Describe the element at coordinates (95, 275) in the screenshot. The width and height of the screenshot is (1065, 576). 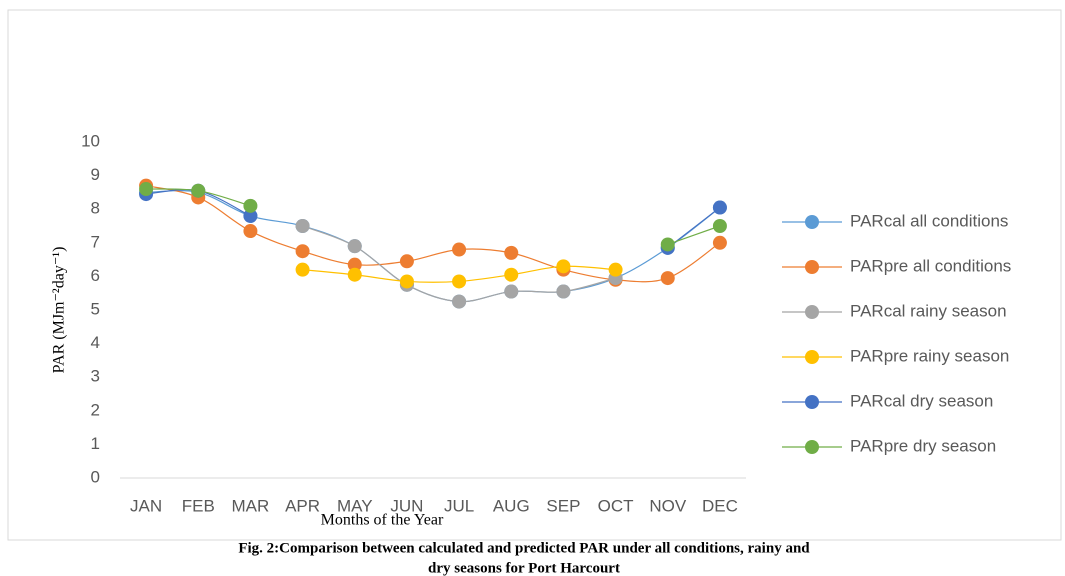
I see `y-tick-label: 6` at that location.